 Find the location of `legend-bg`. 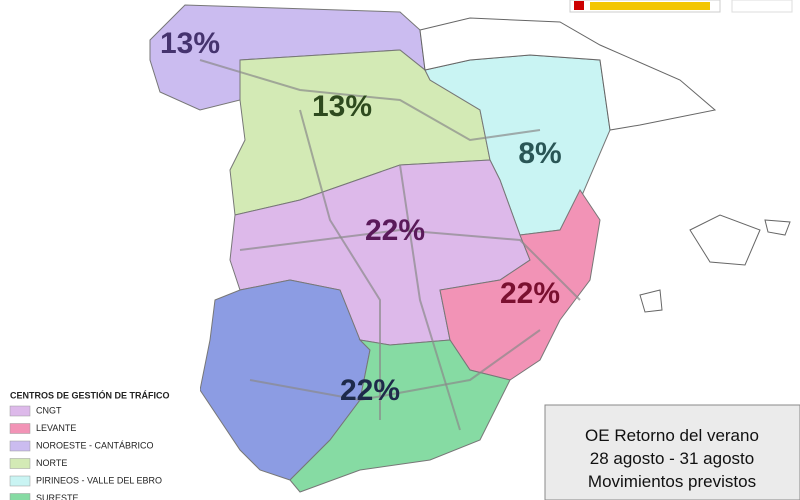

legend-bg is located at coordinates (102, 442).